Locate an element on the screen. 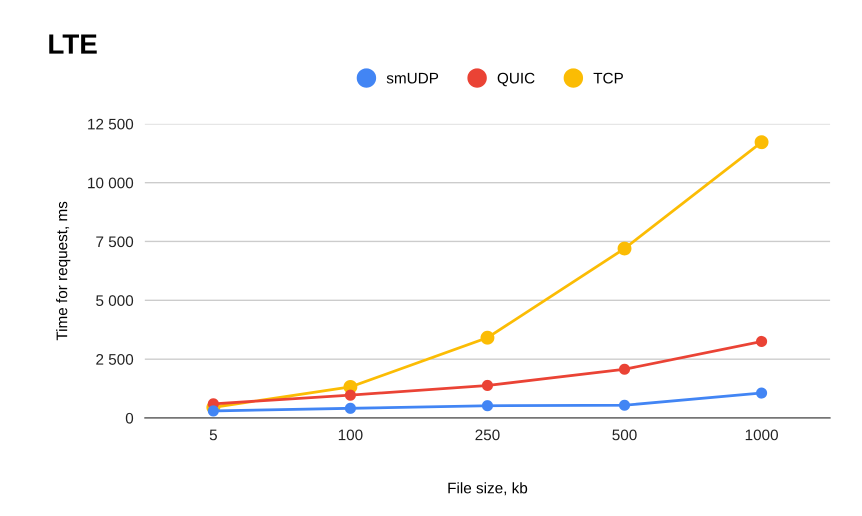  y-tick-label: 2 500 is located at coordinates (115, 359).